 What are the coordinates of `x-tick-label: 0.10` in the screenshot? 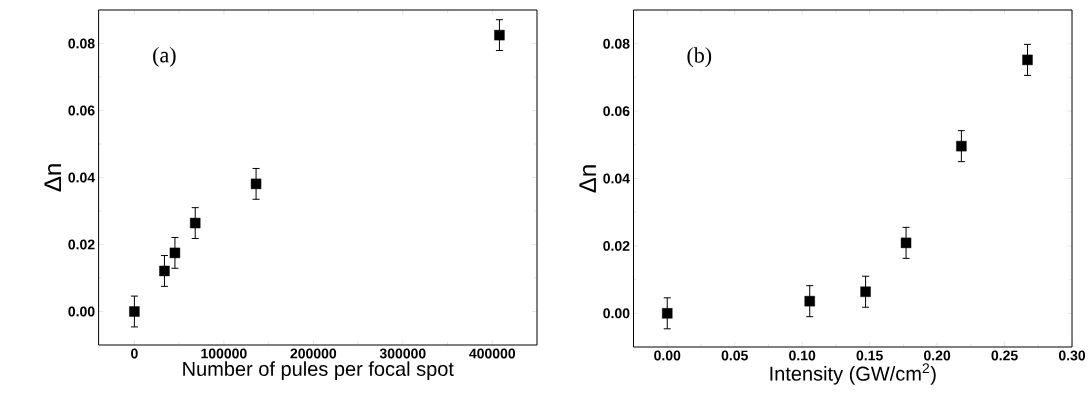 It's located at (802, 355).